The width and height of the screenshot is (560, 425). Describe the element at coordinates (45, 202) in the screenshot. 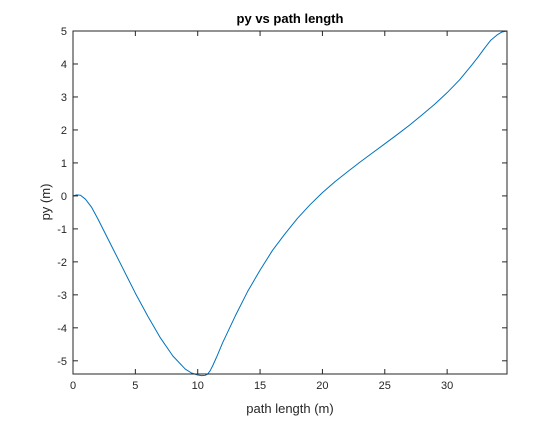

I see `y-axis-label: py (m)` at that location.